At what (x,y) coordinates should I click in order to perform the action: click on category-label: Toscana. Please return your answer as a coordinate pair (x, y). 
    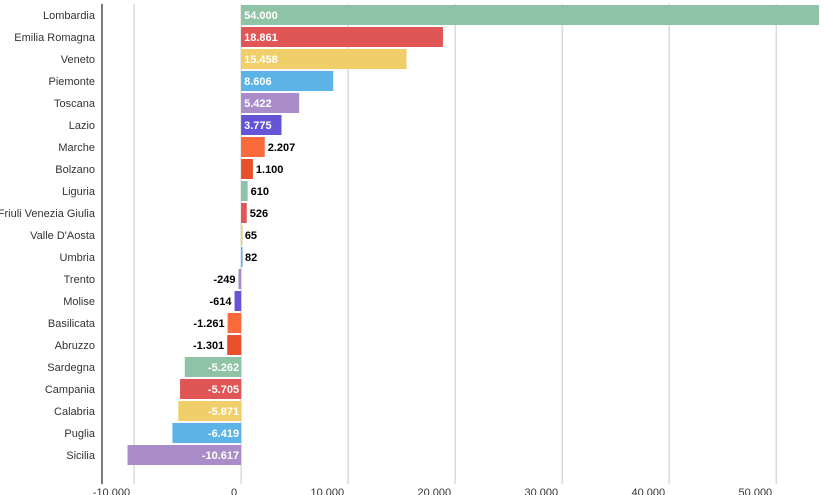
    Looking at the image, I should click on (75, 104).